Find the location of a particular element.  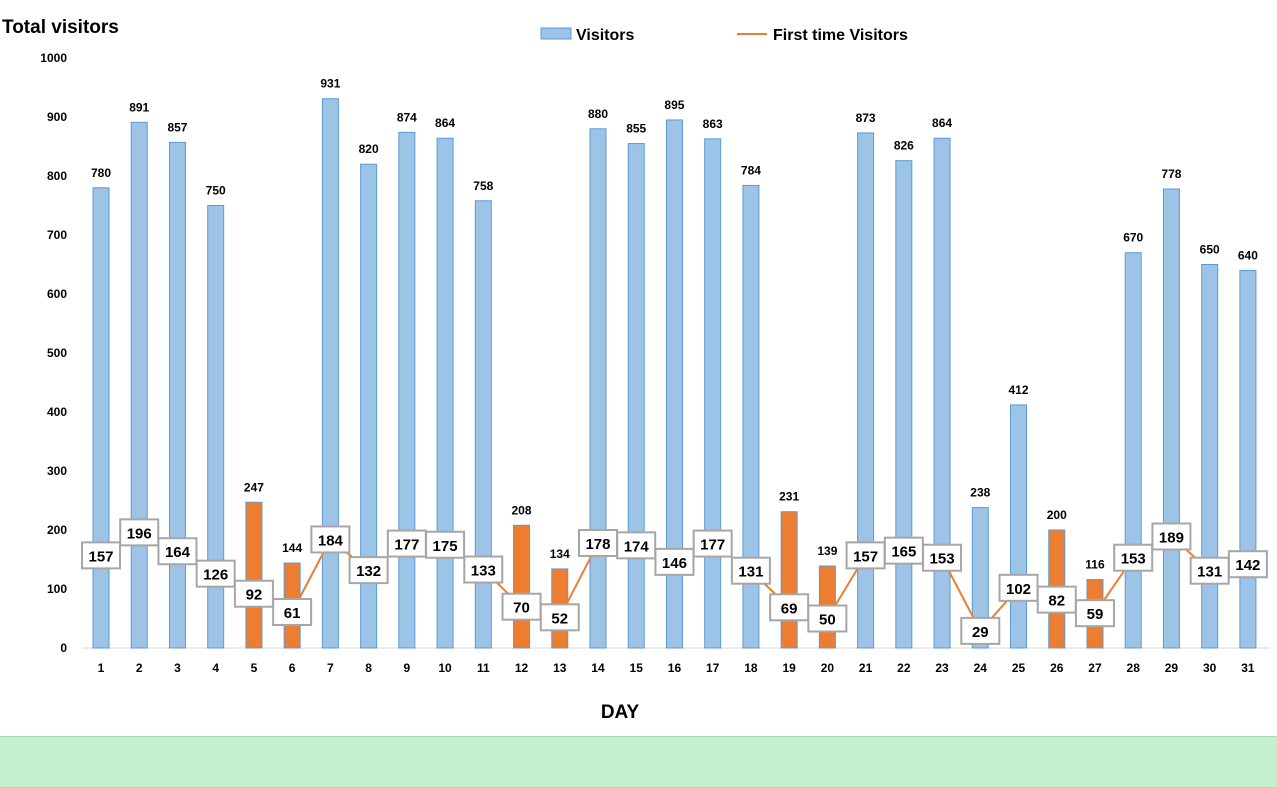

bar-value-label: 670 is located at coordinates (1133, 238).